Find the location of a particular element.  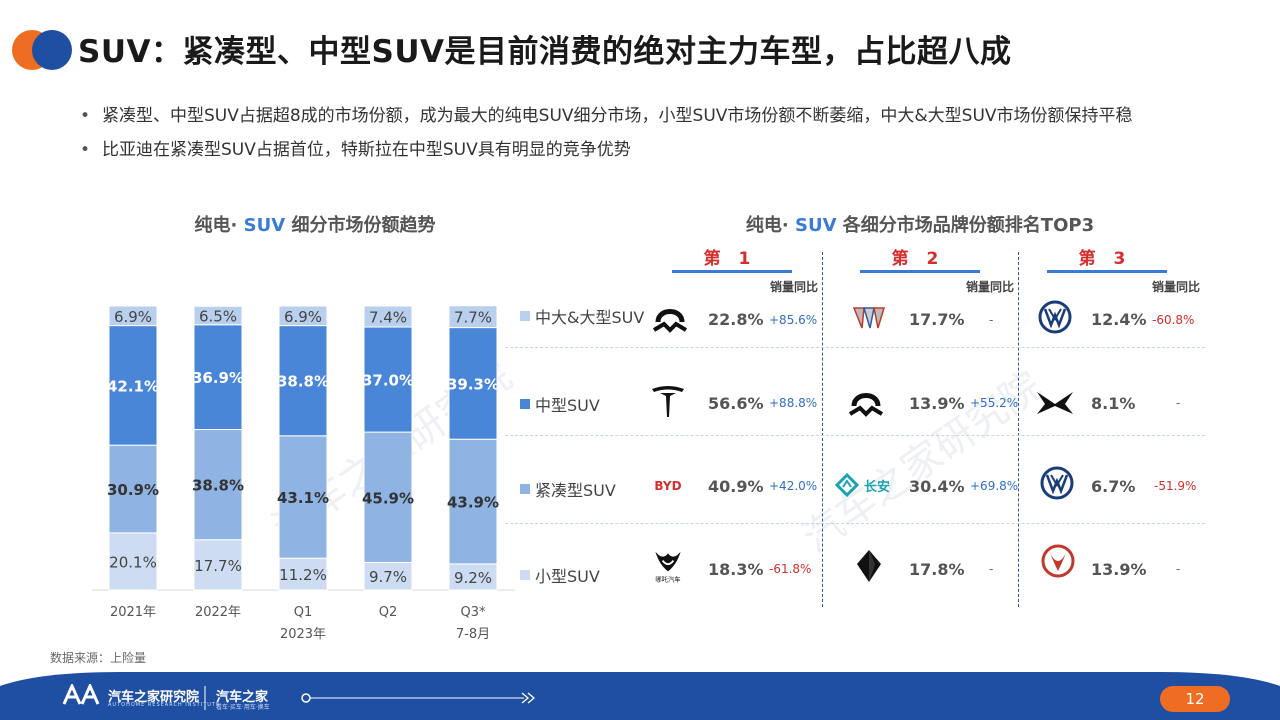

data-source: 数据来源：上险量 is located at coordinates (98, 658).